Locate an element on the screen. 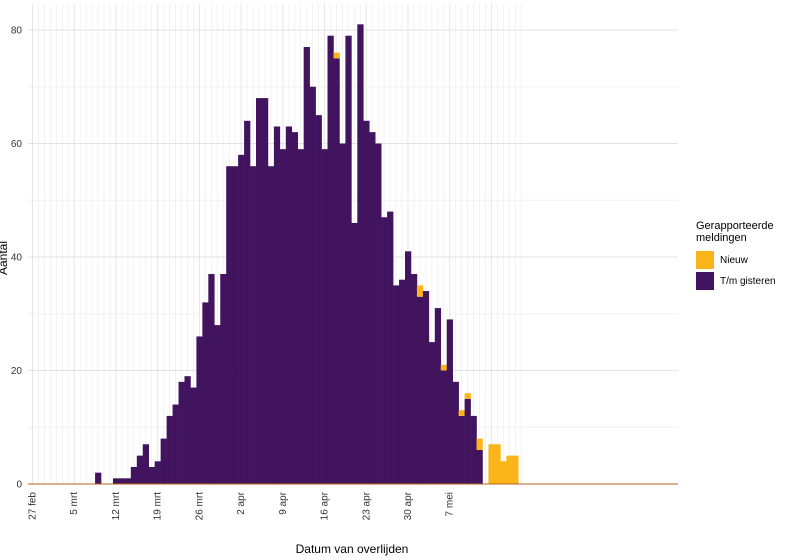  legend-title-line-1: Gerapporteerde is located at coordinates (735, 226).